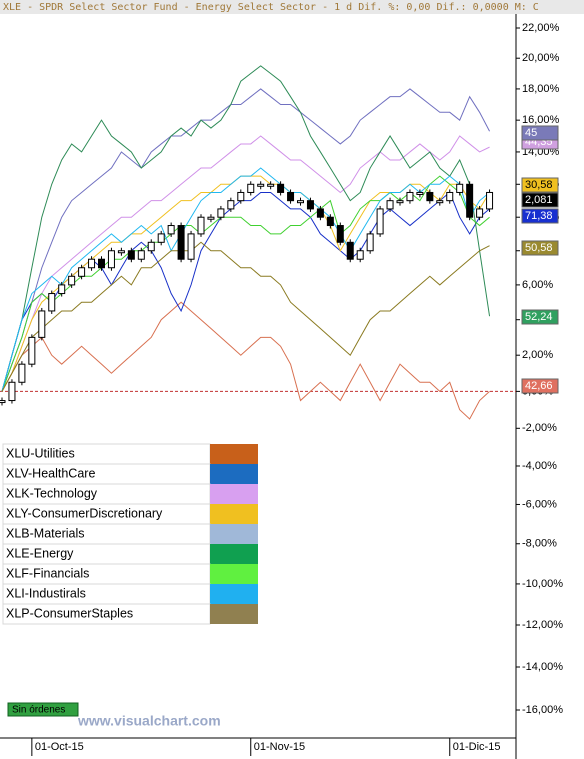 The width and height of the screenshot is (584, 759). I want to click on value-box-label: 52,24, so click(539, 317).